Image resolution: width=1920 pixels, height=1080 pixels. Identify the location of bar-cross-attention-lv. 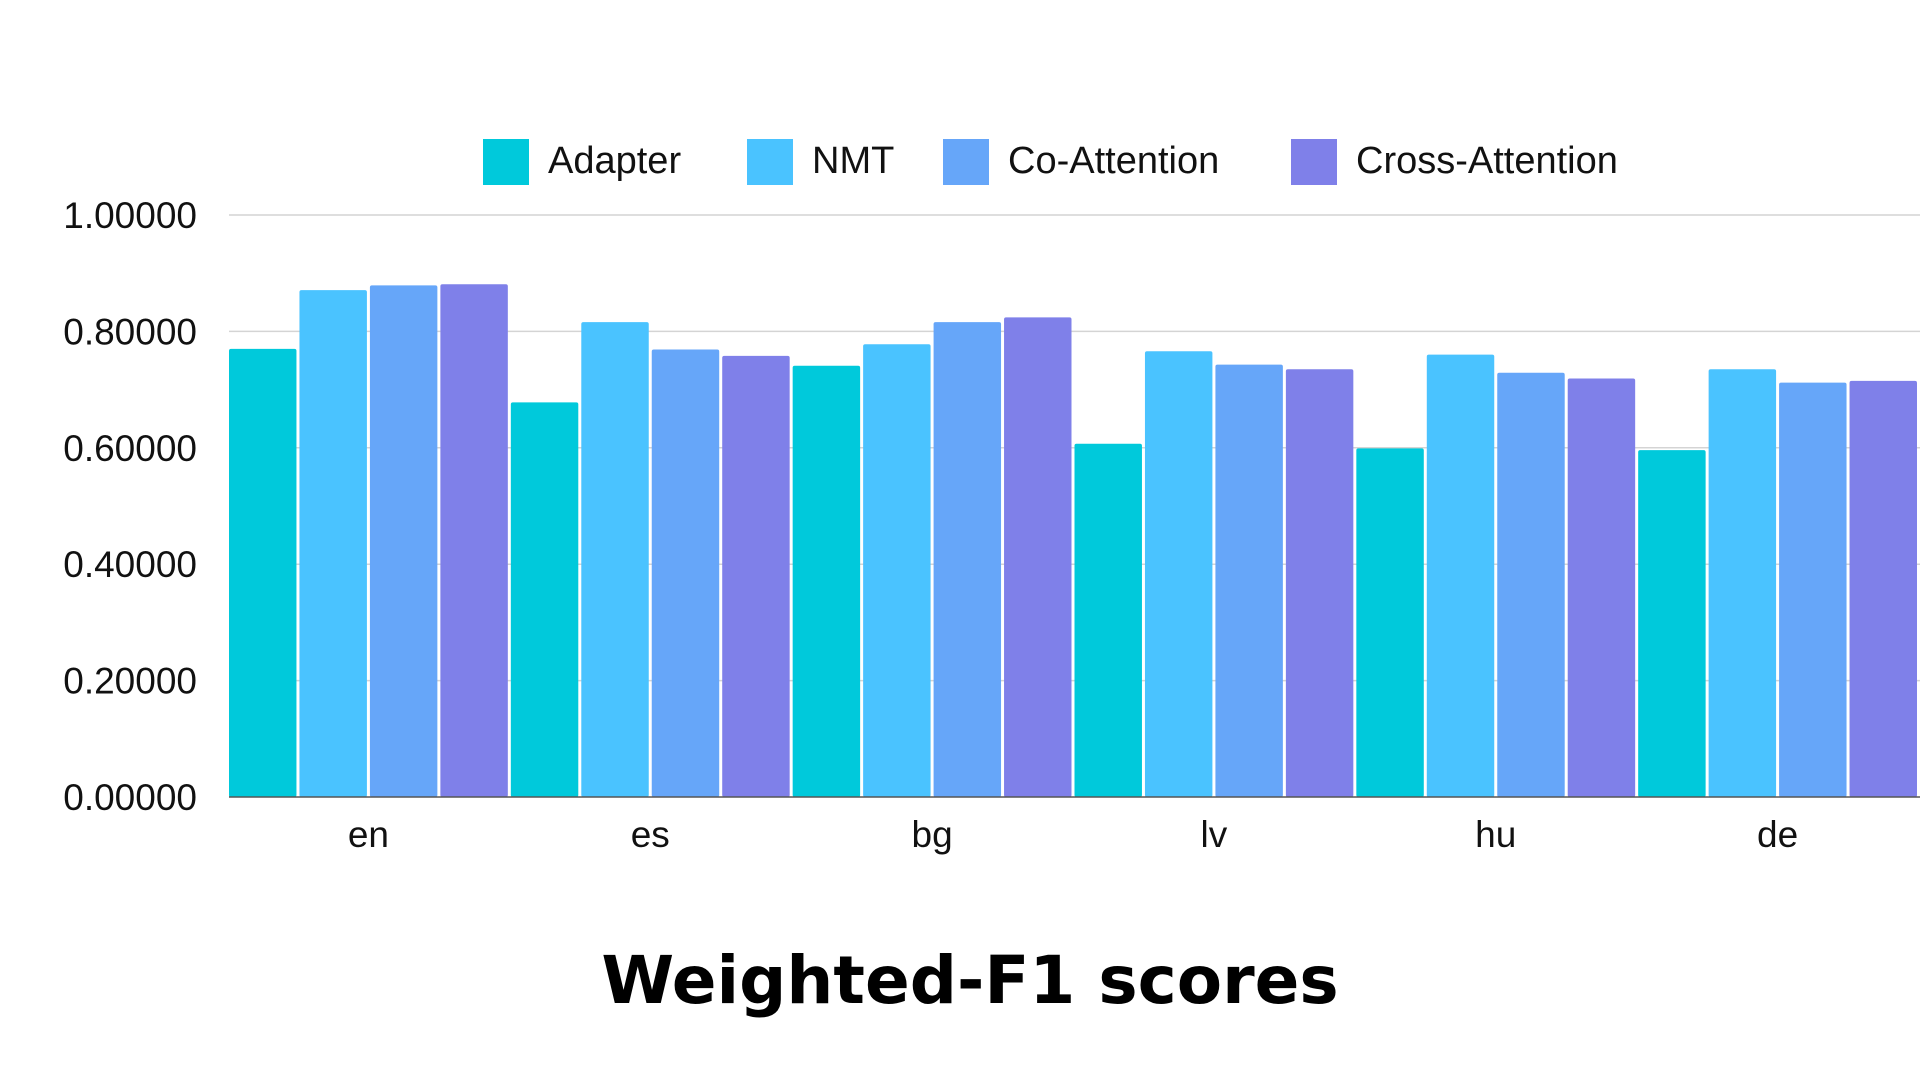
(1319, 583).